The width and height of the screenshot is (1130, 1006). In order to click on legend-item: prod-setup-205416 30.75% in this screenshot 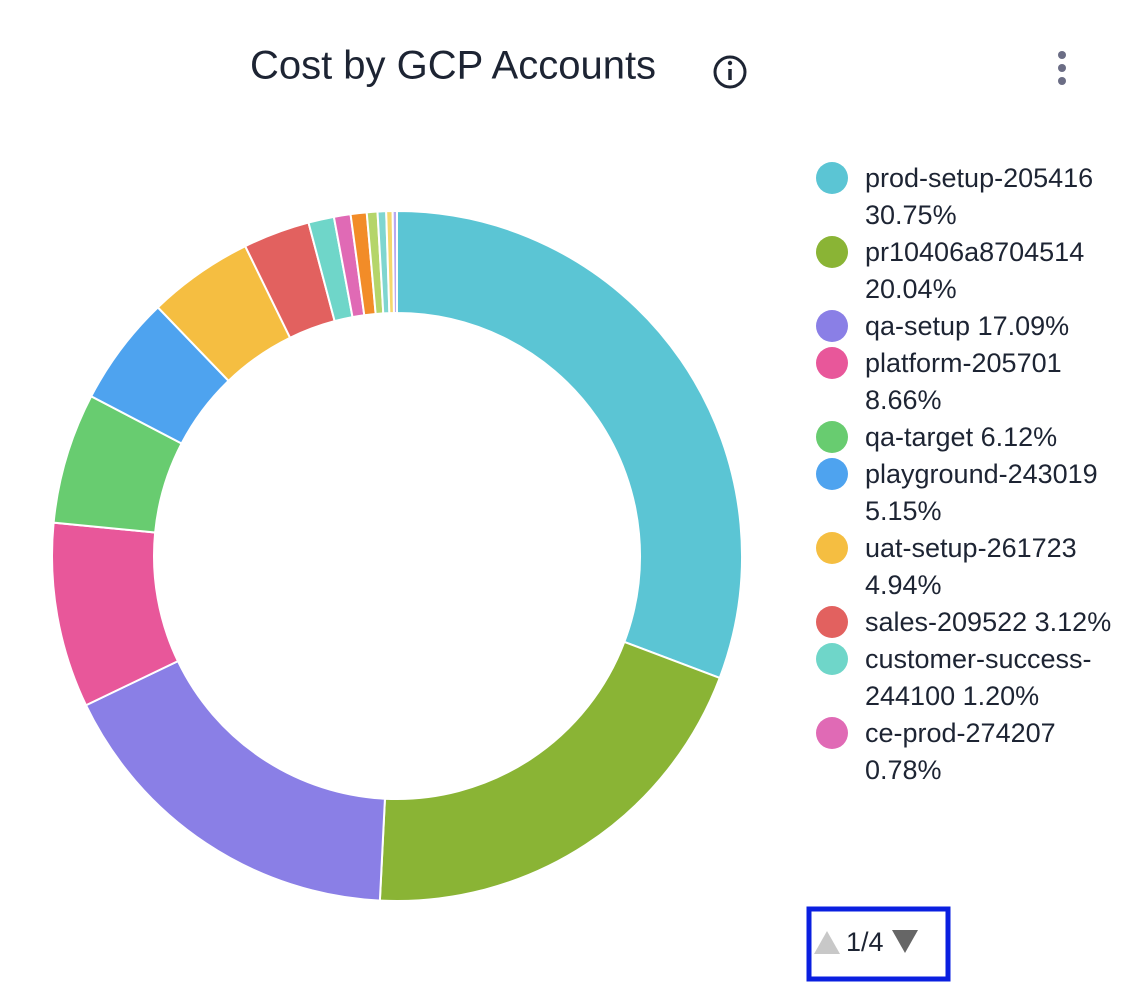, I will do `click(973, 197)`.